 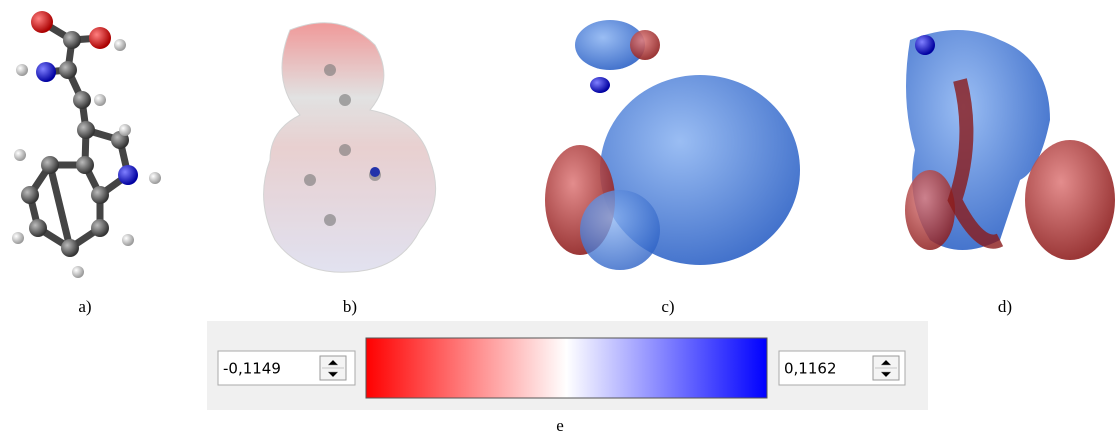 I want to click on panel-label: b), so click(x=350, y=306).